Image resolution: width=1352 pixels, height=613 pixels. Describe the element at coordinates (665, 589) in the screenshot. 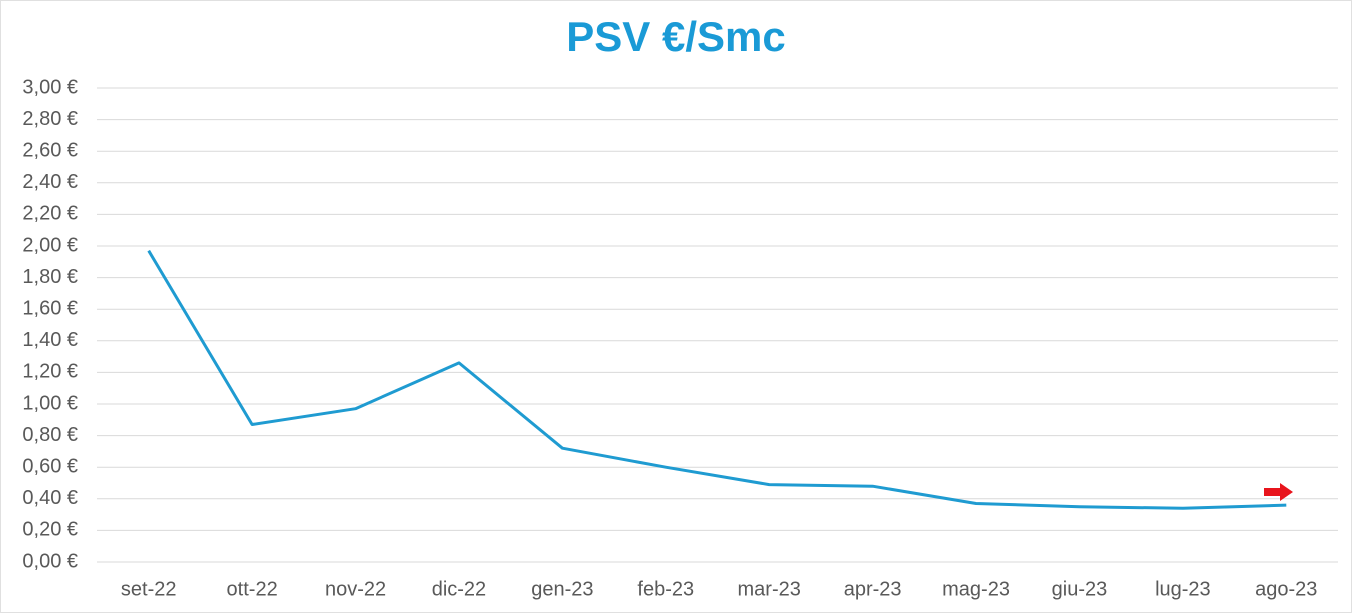

I see `x-tick-label: feb-23` at that location.